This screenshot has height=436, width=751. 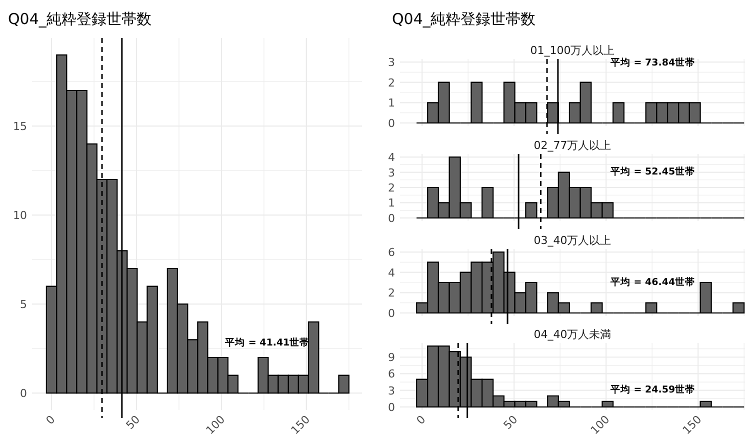 I want to click on chart-subtitle: 02_77万人以上, so click(x=573, y=145).